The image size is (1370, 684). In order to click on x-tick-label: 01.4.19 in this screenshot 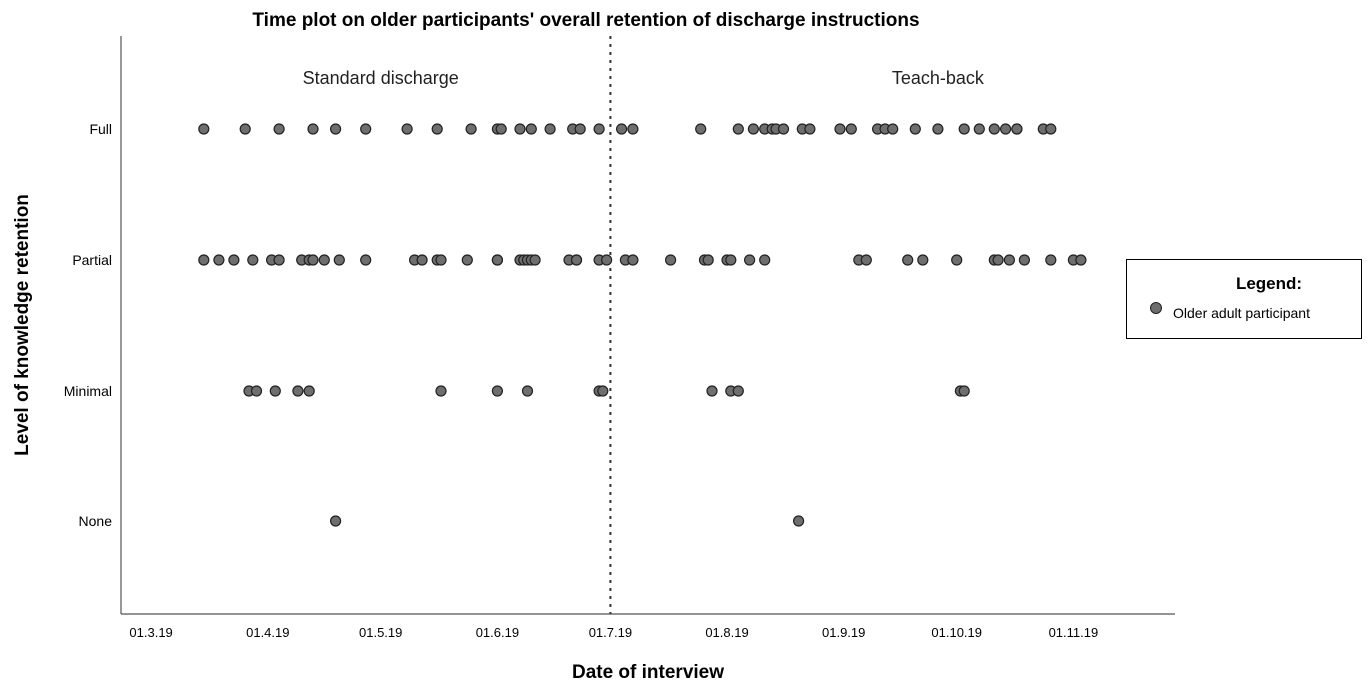, I will do `click(267, 632)`.